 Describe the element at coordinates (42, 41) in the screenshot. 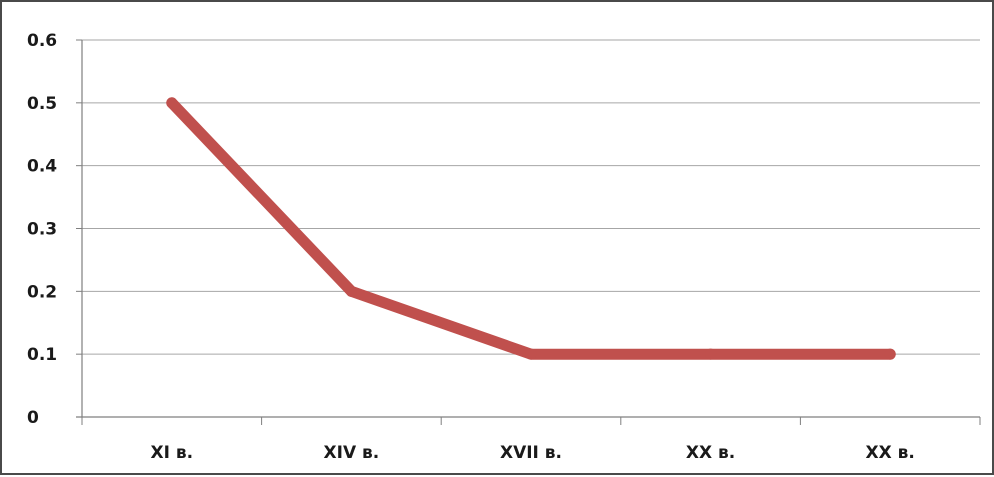

I see `y-tick-label: 0.6` at that location.